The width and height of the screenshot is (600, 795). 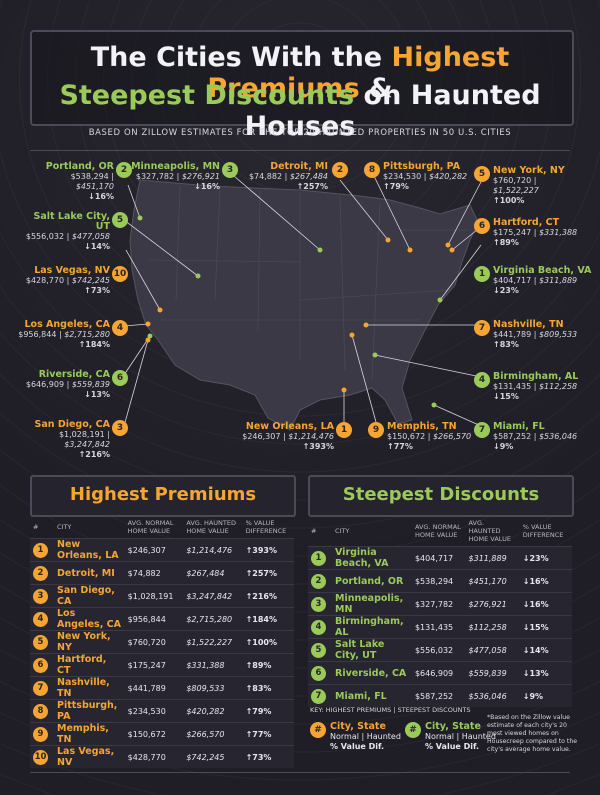 What do you see at coordinates (413, 730) in the screenshot?
I see `key-discount-mark: #` at bounding box center [413, 730].